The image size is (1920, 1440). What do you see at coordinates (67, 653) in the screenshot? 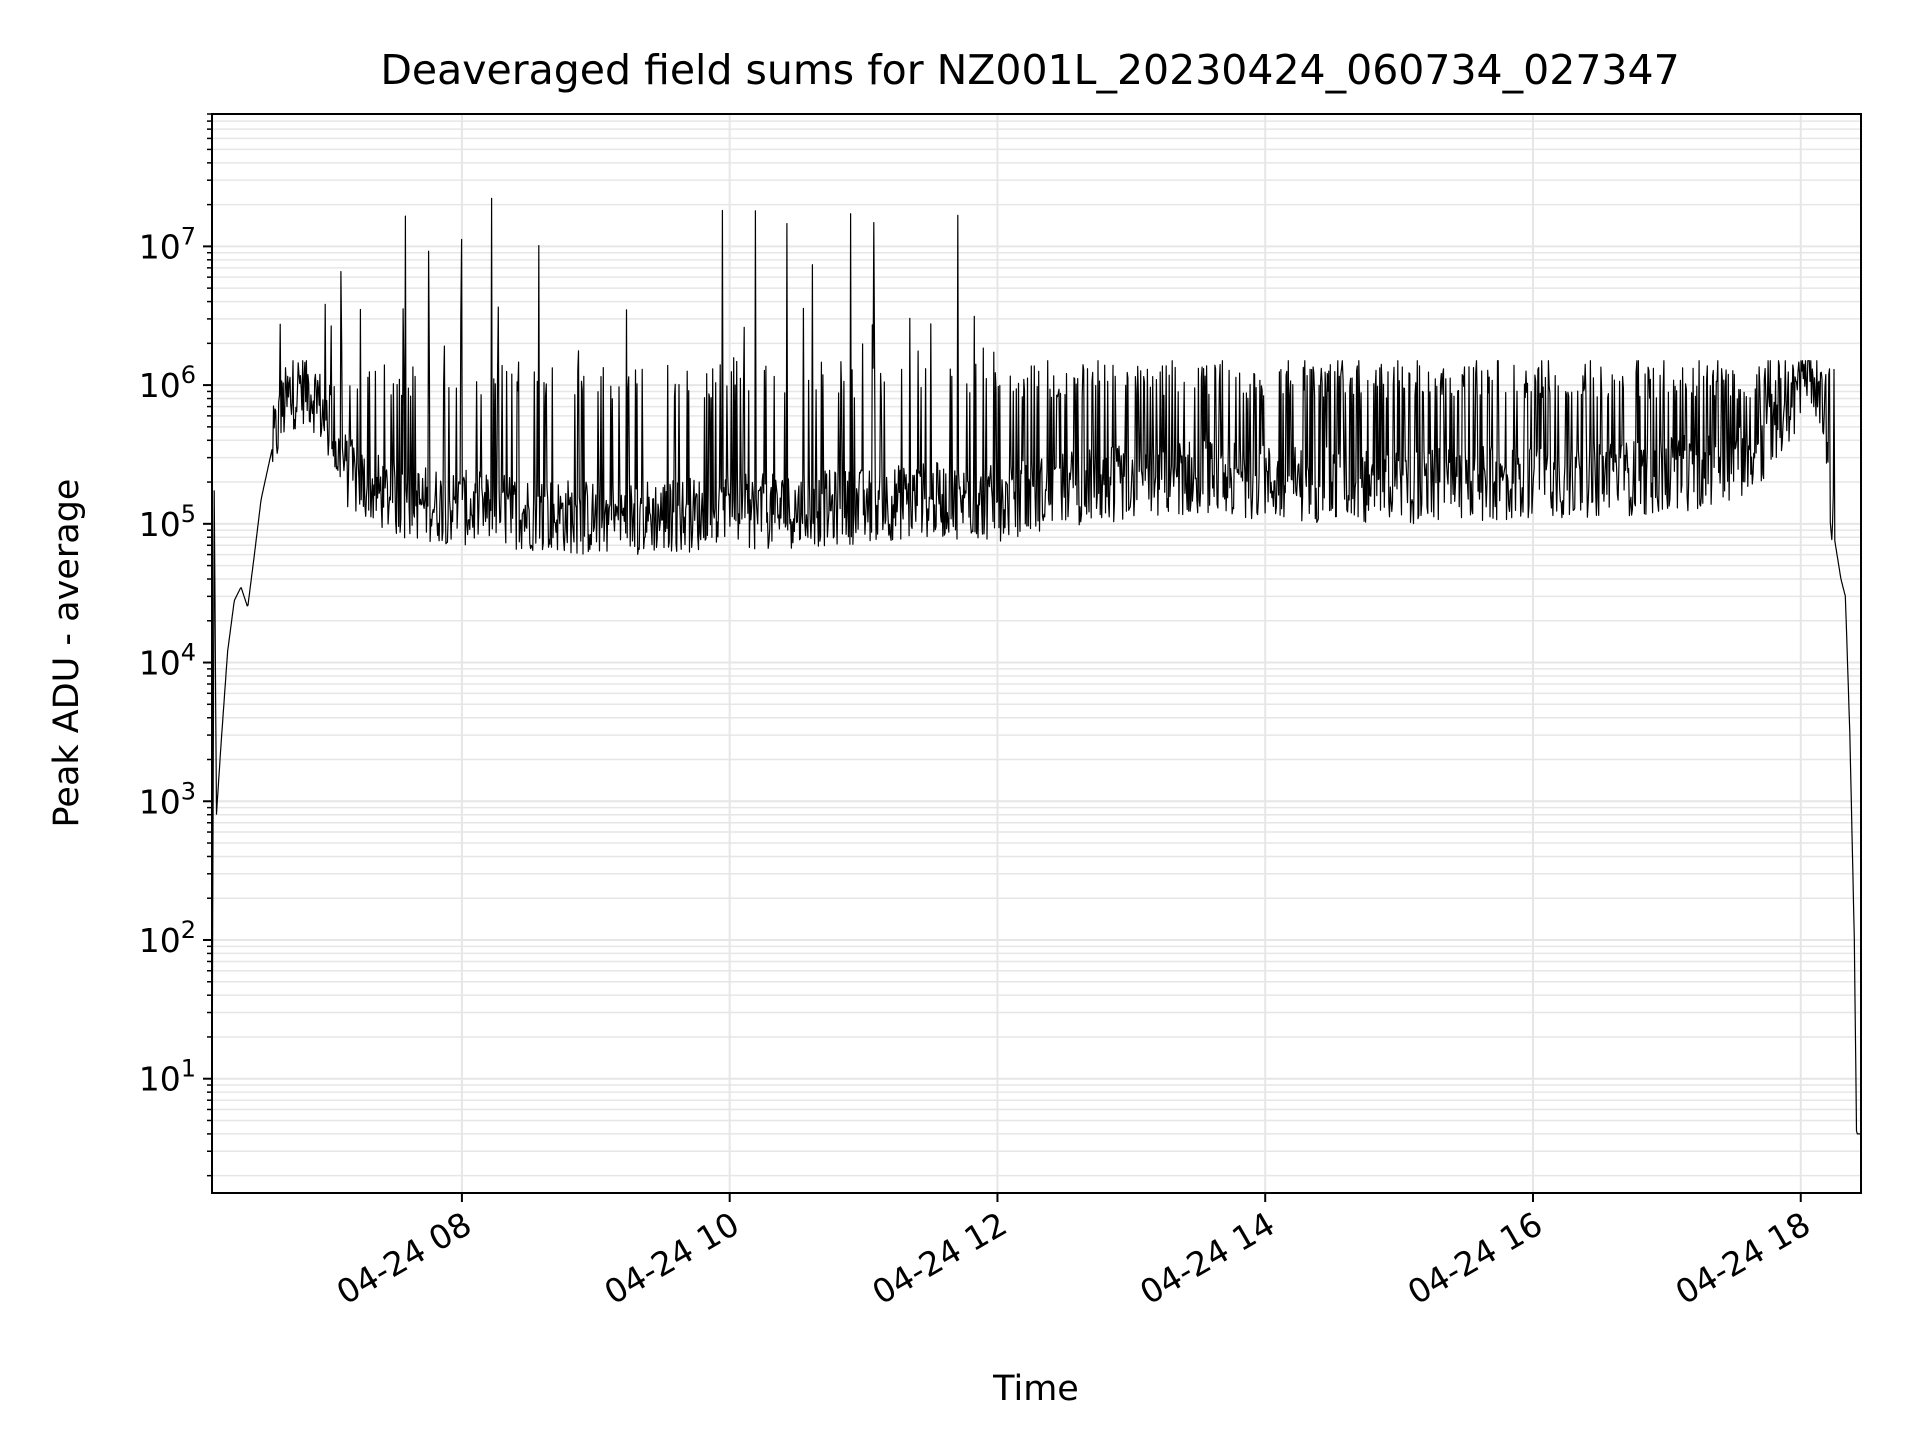
I see `y-axis-label: Peak ADU - average` at bounding box center [67, 653].